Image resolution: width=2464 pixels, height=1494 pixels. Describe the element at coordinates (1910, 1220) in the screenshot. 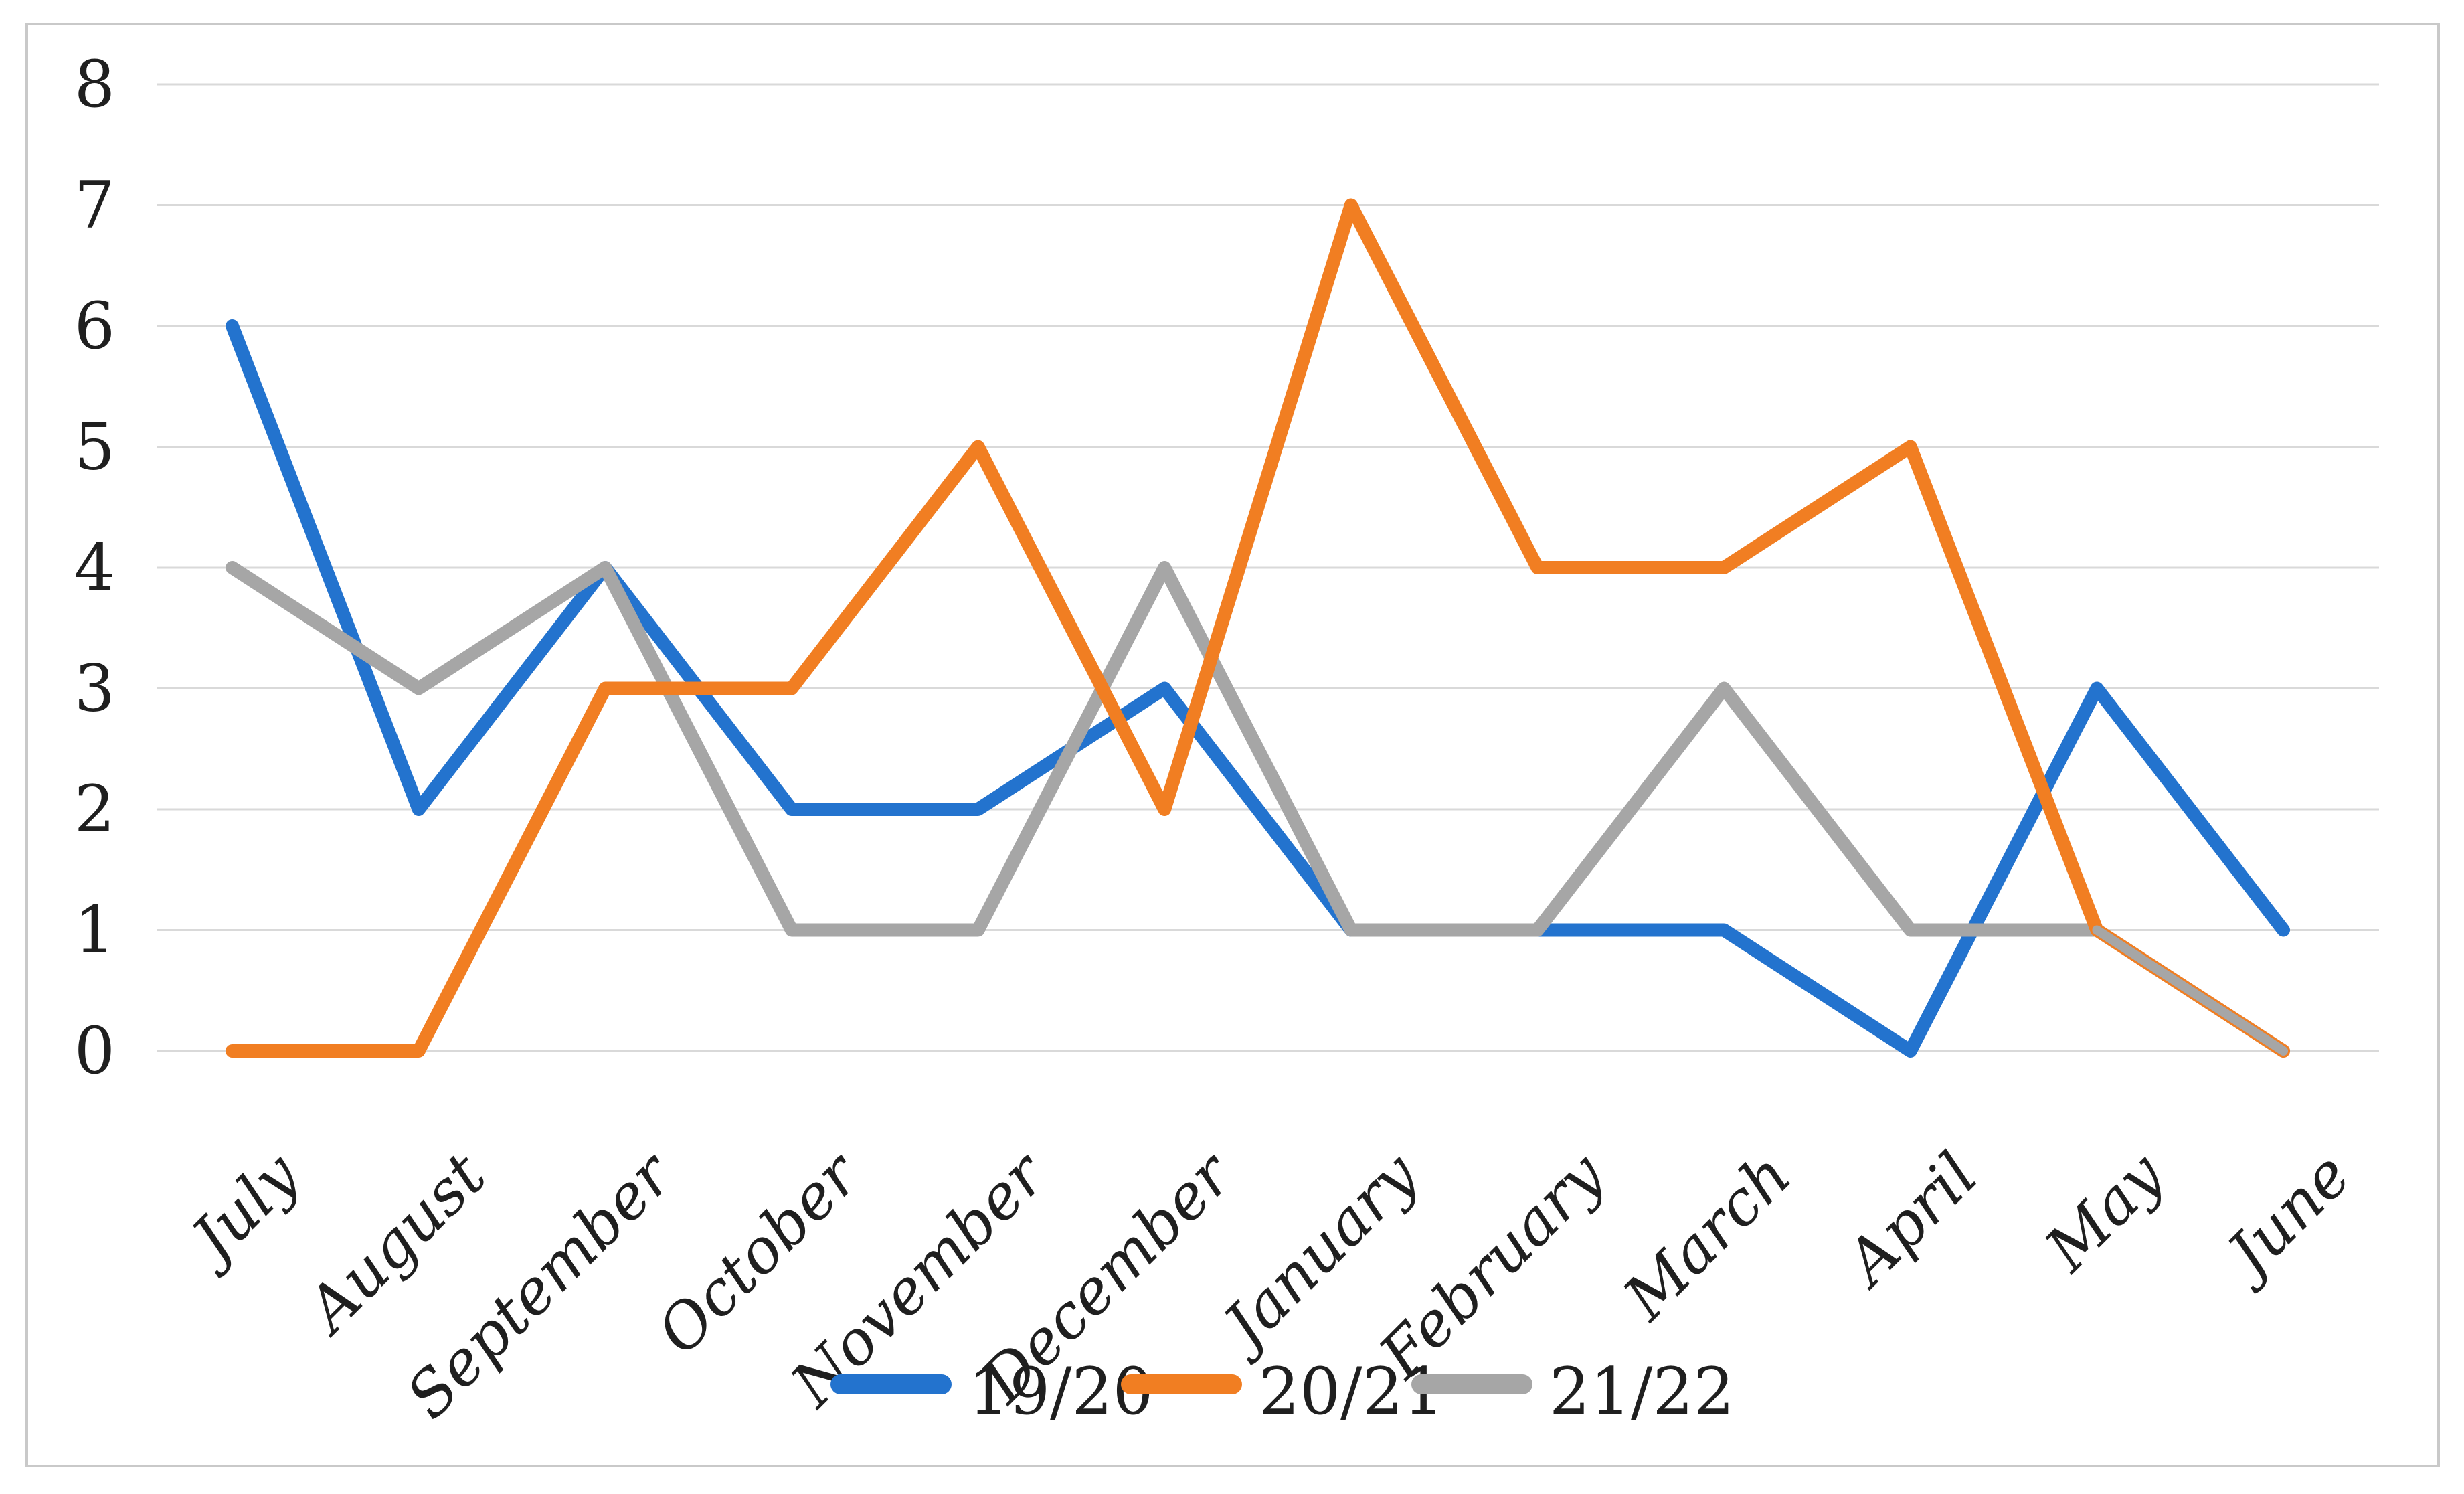

I see `x-axis-month-label: April` at that location.